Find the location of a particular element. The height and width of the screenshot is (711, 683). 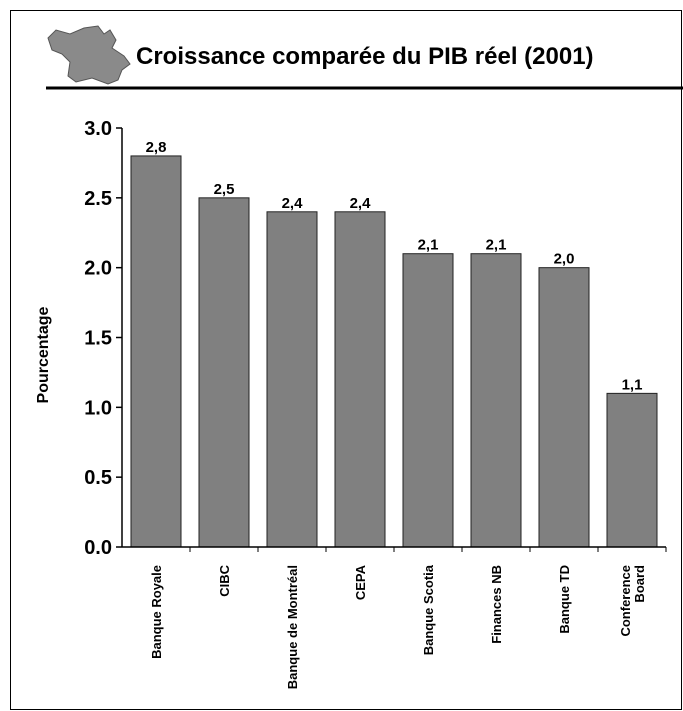

x-tick-label: Banque Scotia is located at coordinates (428, 609).